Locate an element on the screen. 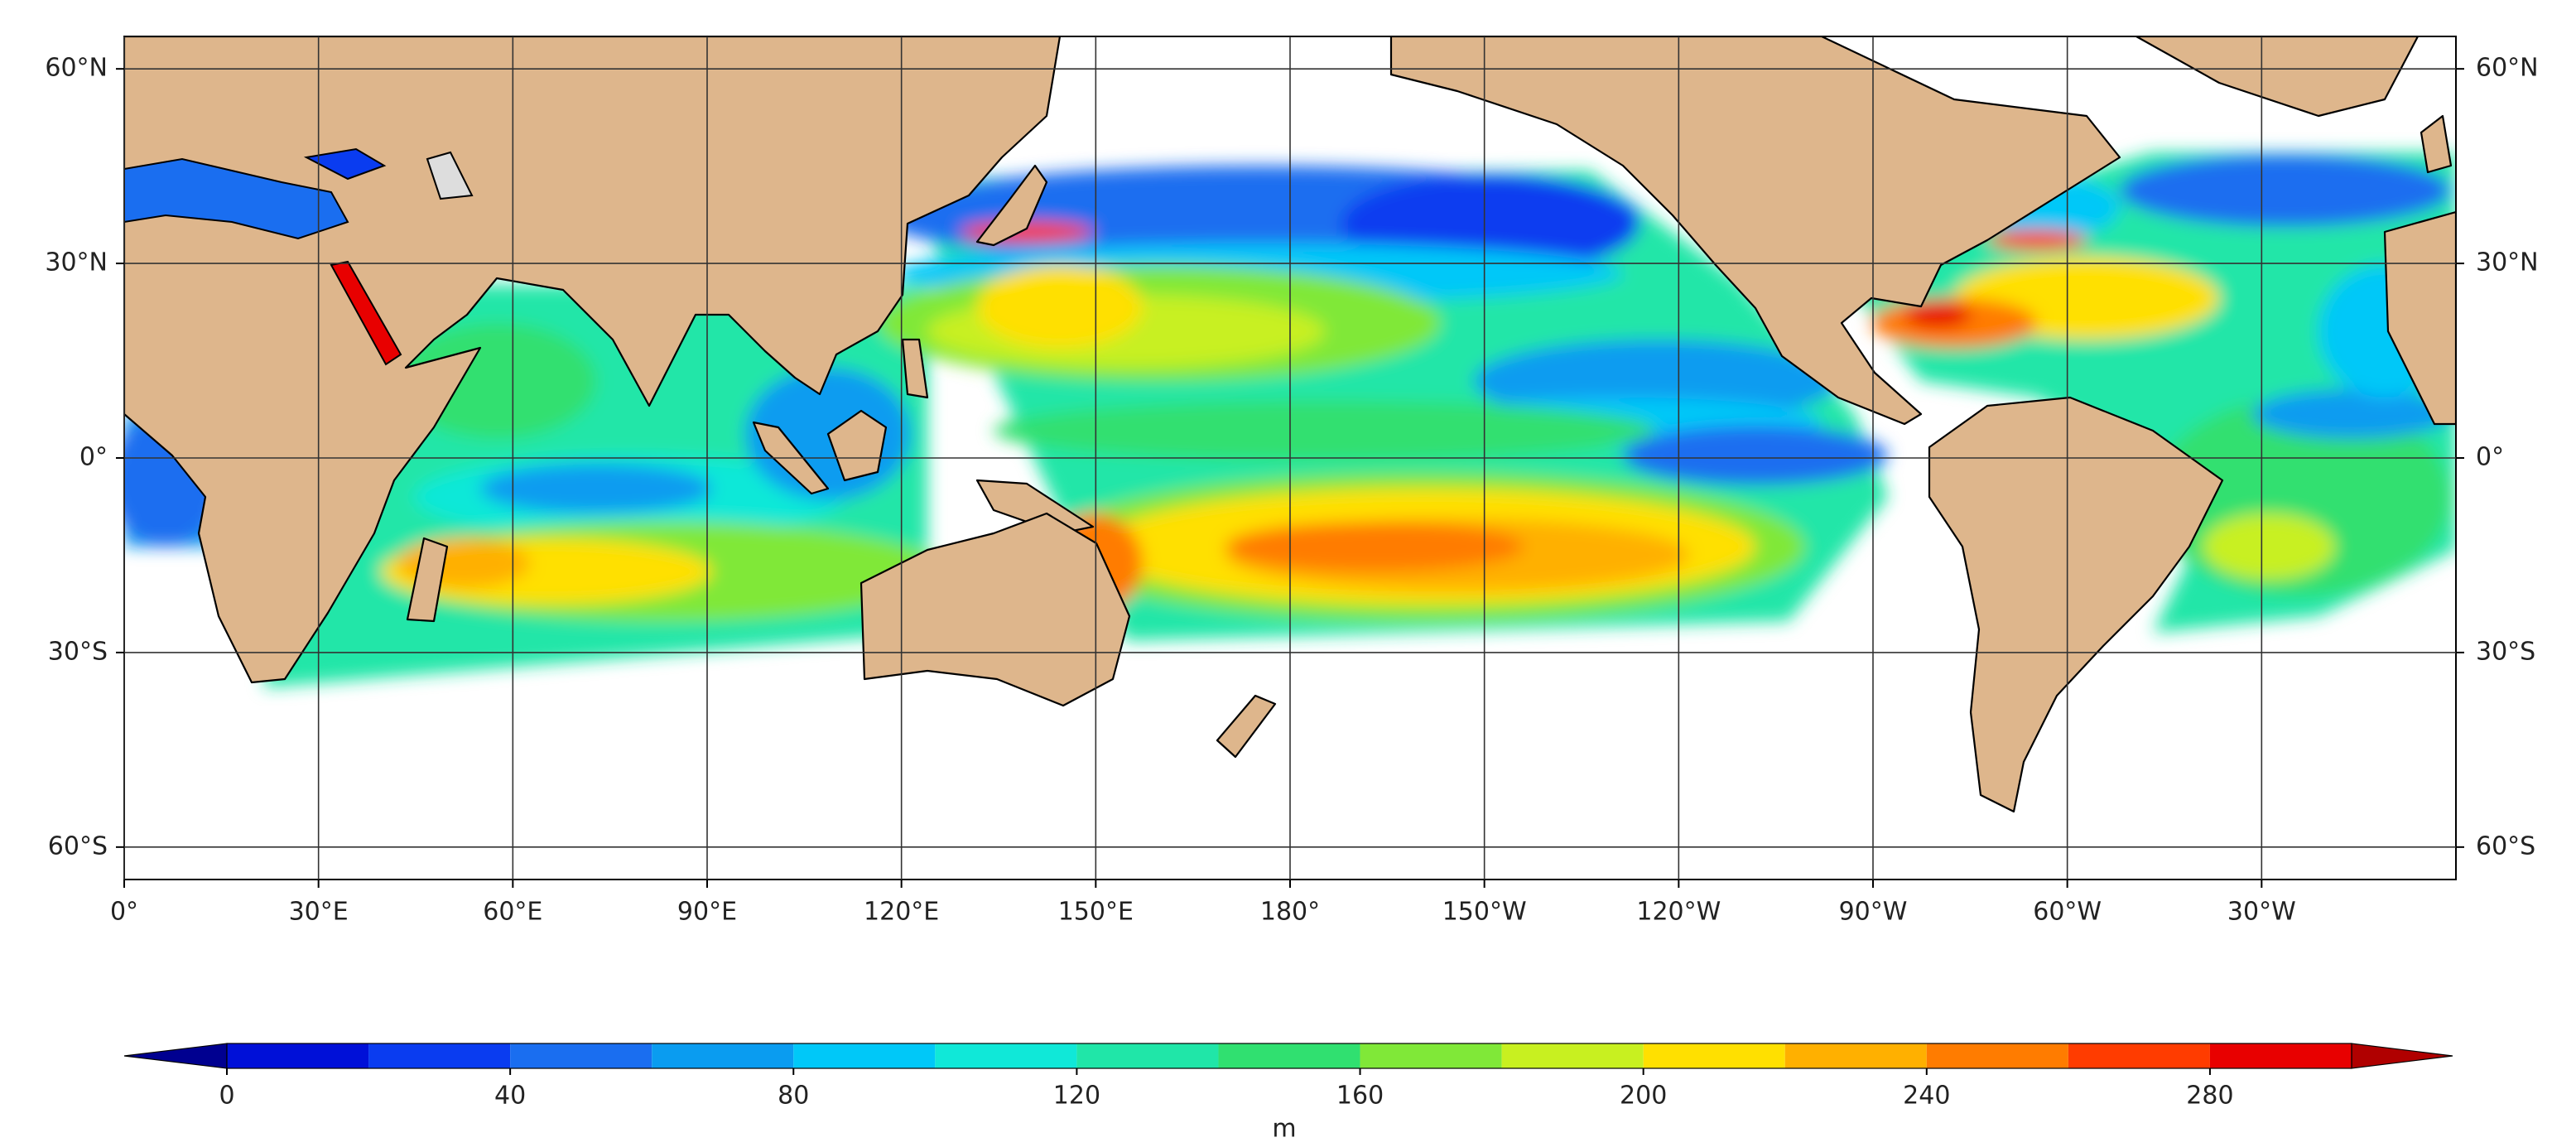  japan is located at coordinates (1011, 206).